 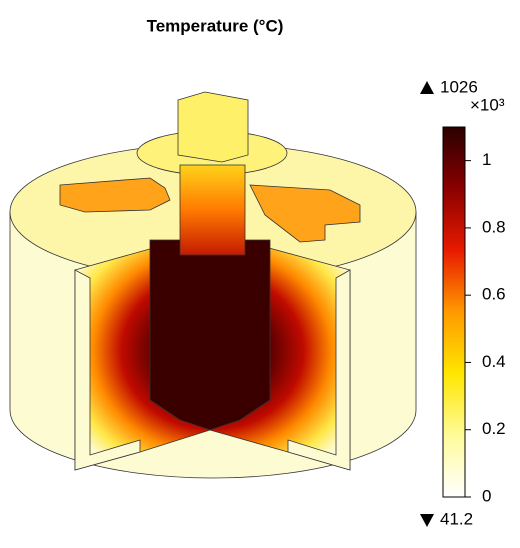 What do you see at coordinates (427, 520) in the screenshot?
I see `min-marker` at bounding box center [427, 520].